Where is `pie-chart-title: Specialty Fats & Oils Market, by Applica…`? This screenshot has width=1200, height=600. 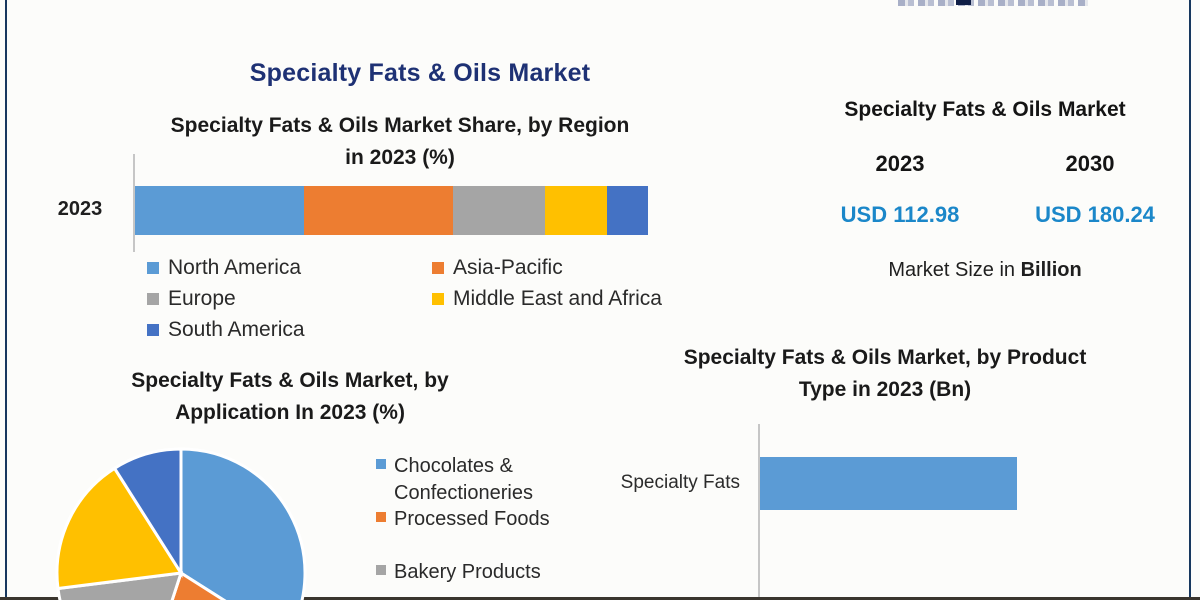
pie-chart-title: Specialty Fats & Oils Market, by Applica… is located at coordinates (290, 397).